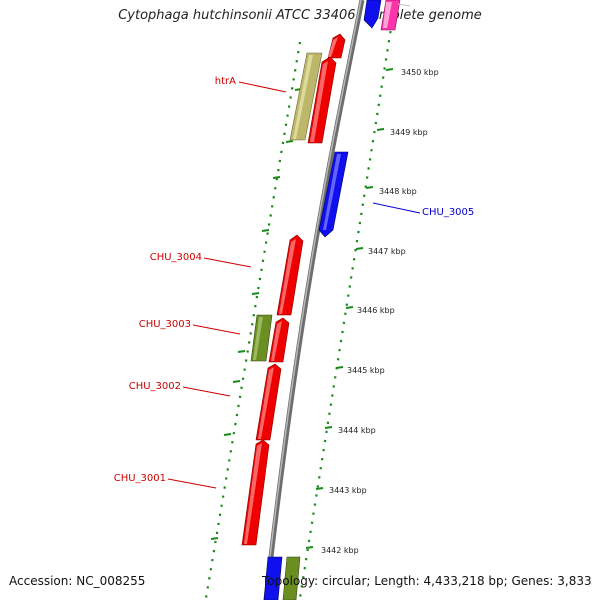 This screenshot has height=600, width=600. I want to click on kbp-label: 3444 kbp, so click(357, 430).